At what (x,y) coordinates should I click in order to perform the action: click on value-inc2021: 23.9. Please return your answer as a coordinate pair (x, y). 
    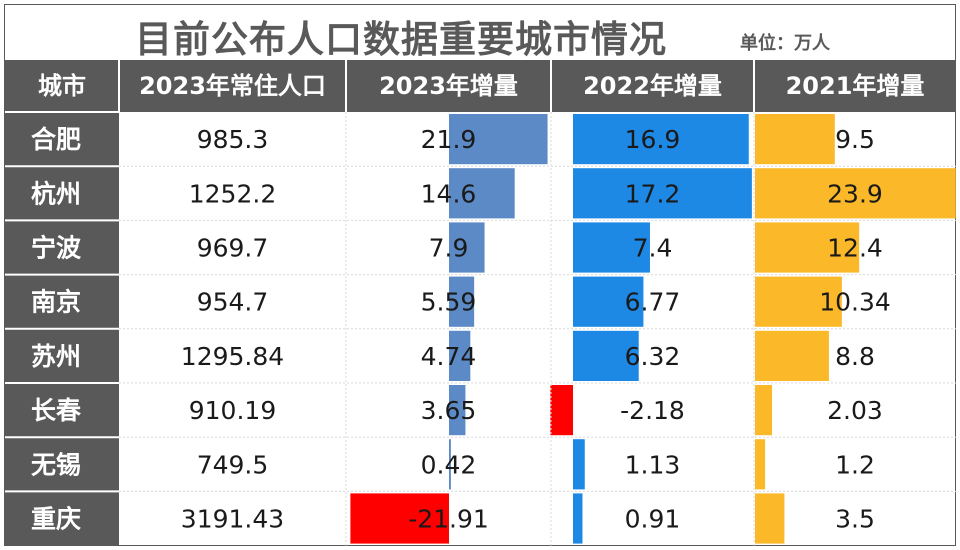
    Looking at the image, I should click on (855, 193).